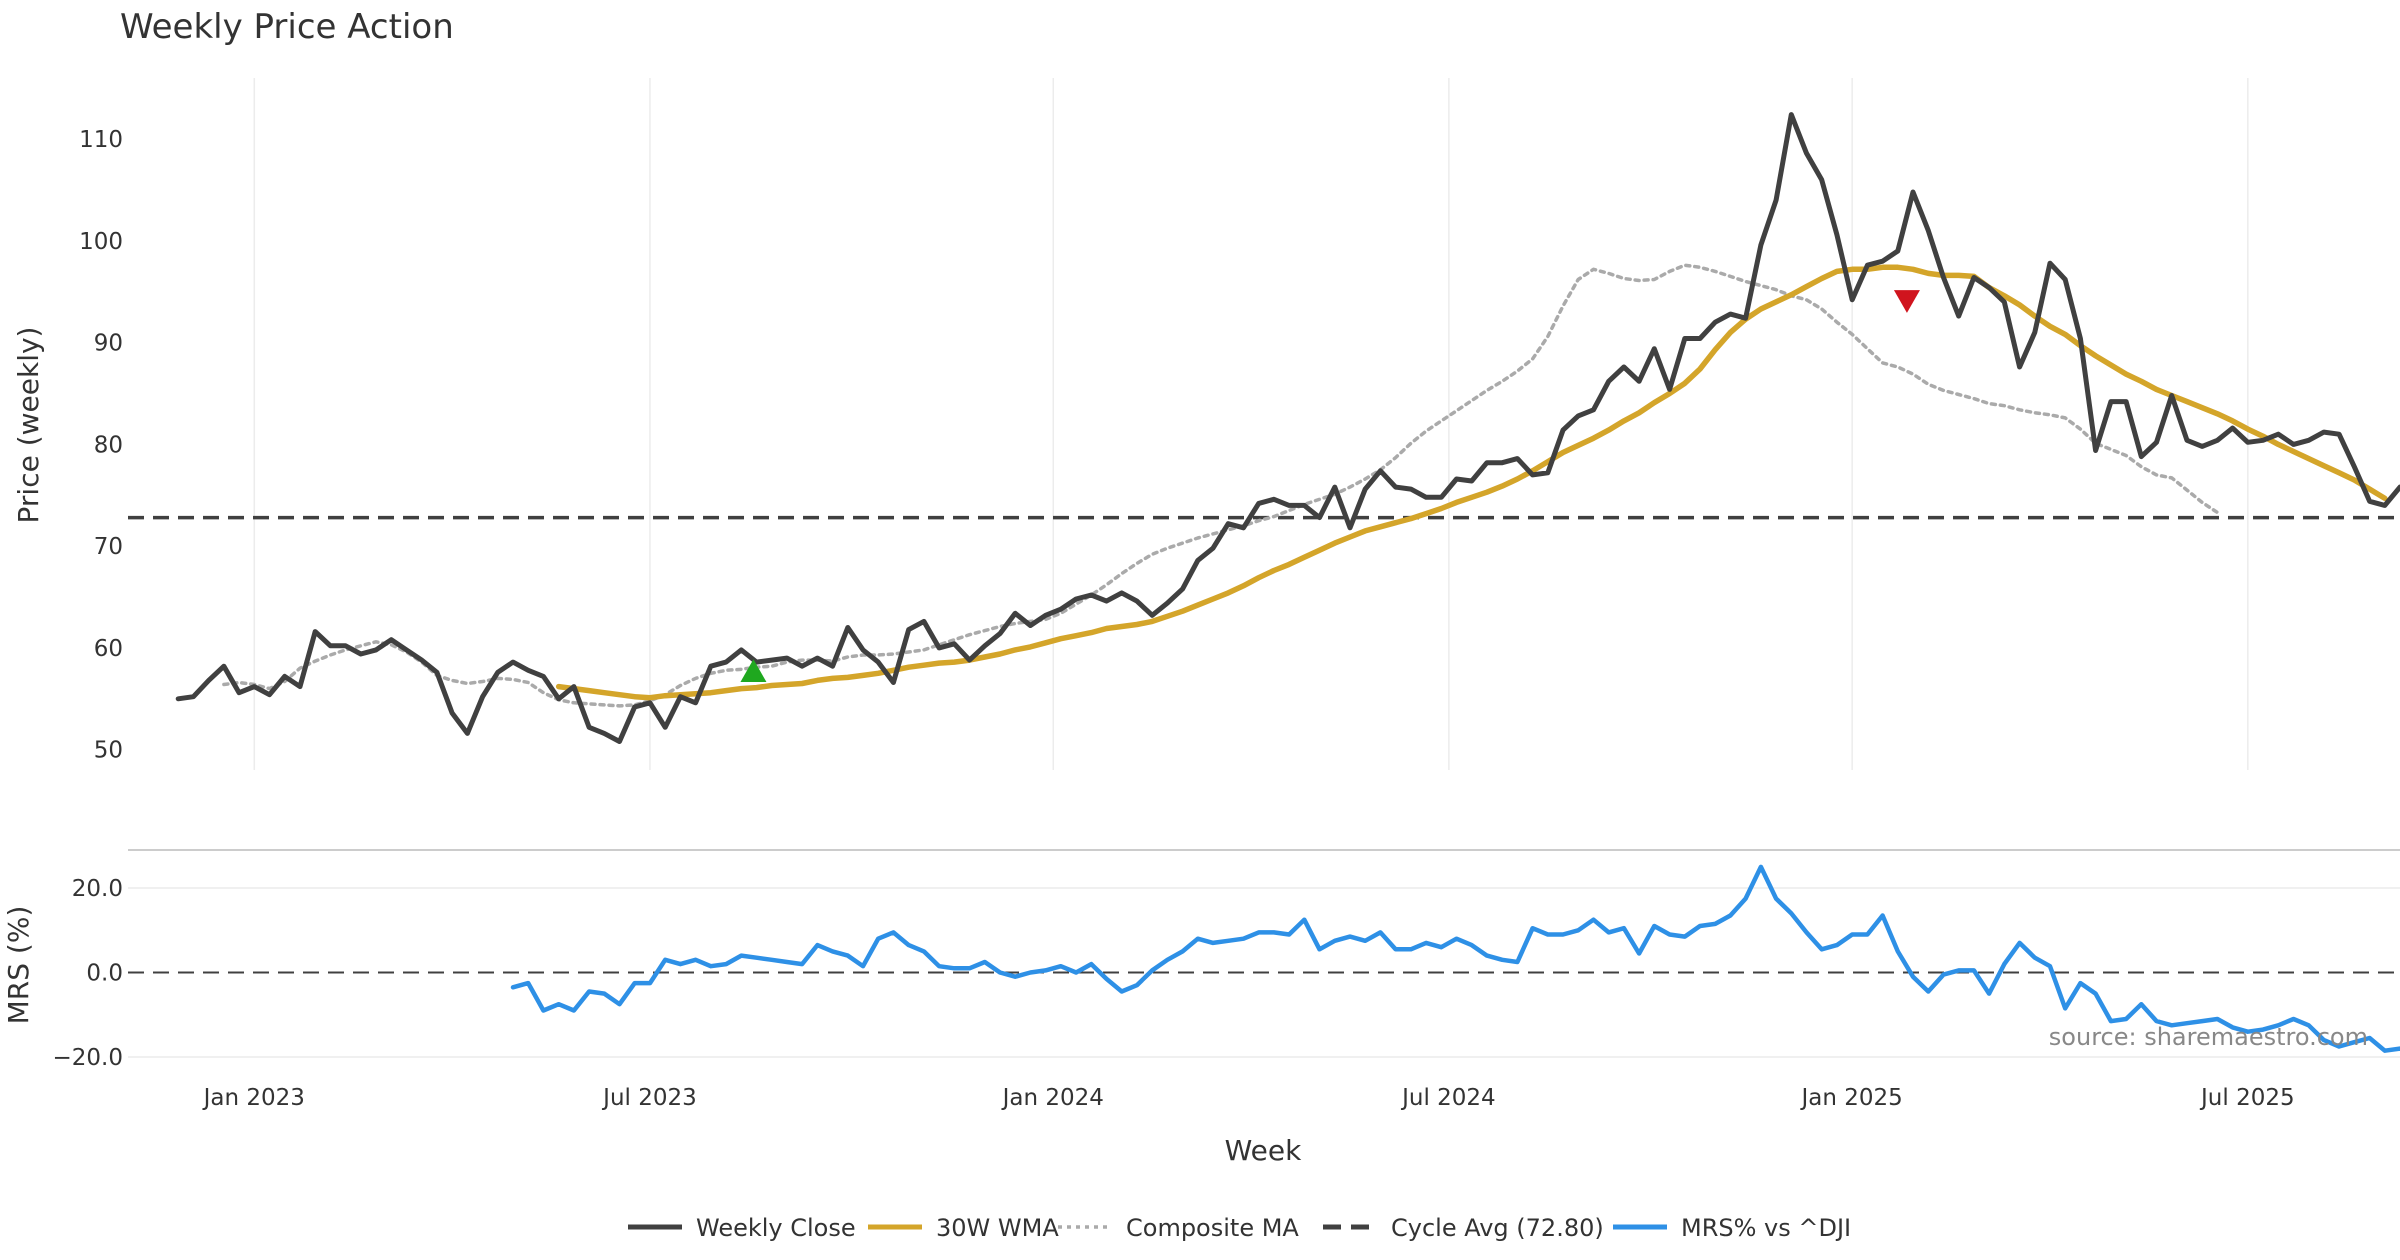 The width and height of the screenshot is (2400, 1260). What do you see at coordinates (753, 671) in the screenshot?
I see `buy-signal-marker` at bounding box center [753, 671].